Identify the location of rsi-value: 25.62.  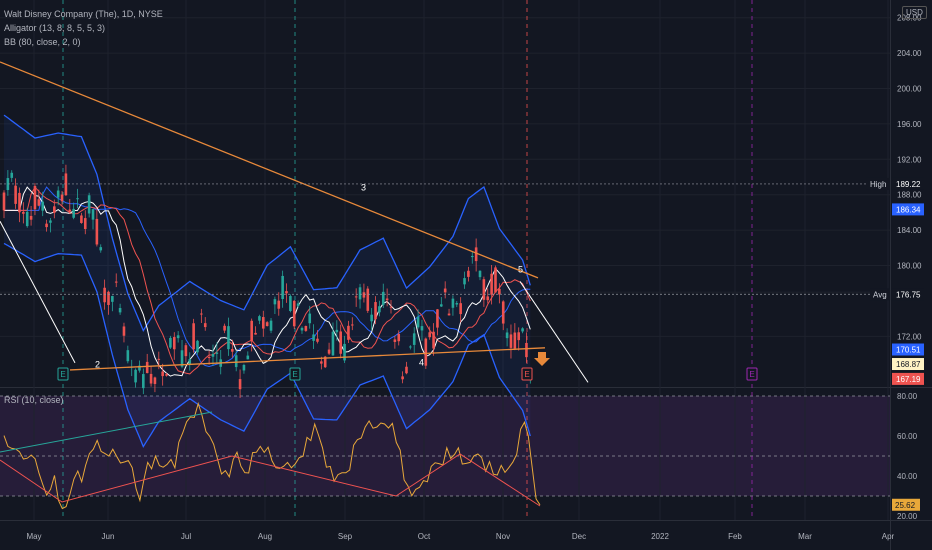
(905, 505).